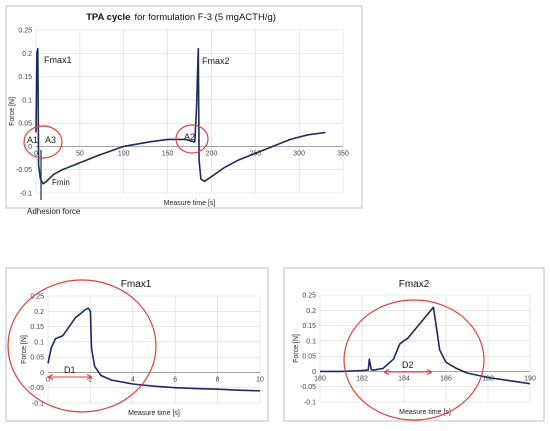 This screenshot has height=431, width=550. I want to click on top-title-rest: for formulation F-3 (5 mgACTH/g), so click(204, 17).